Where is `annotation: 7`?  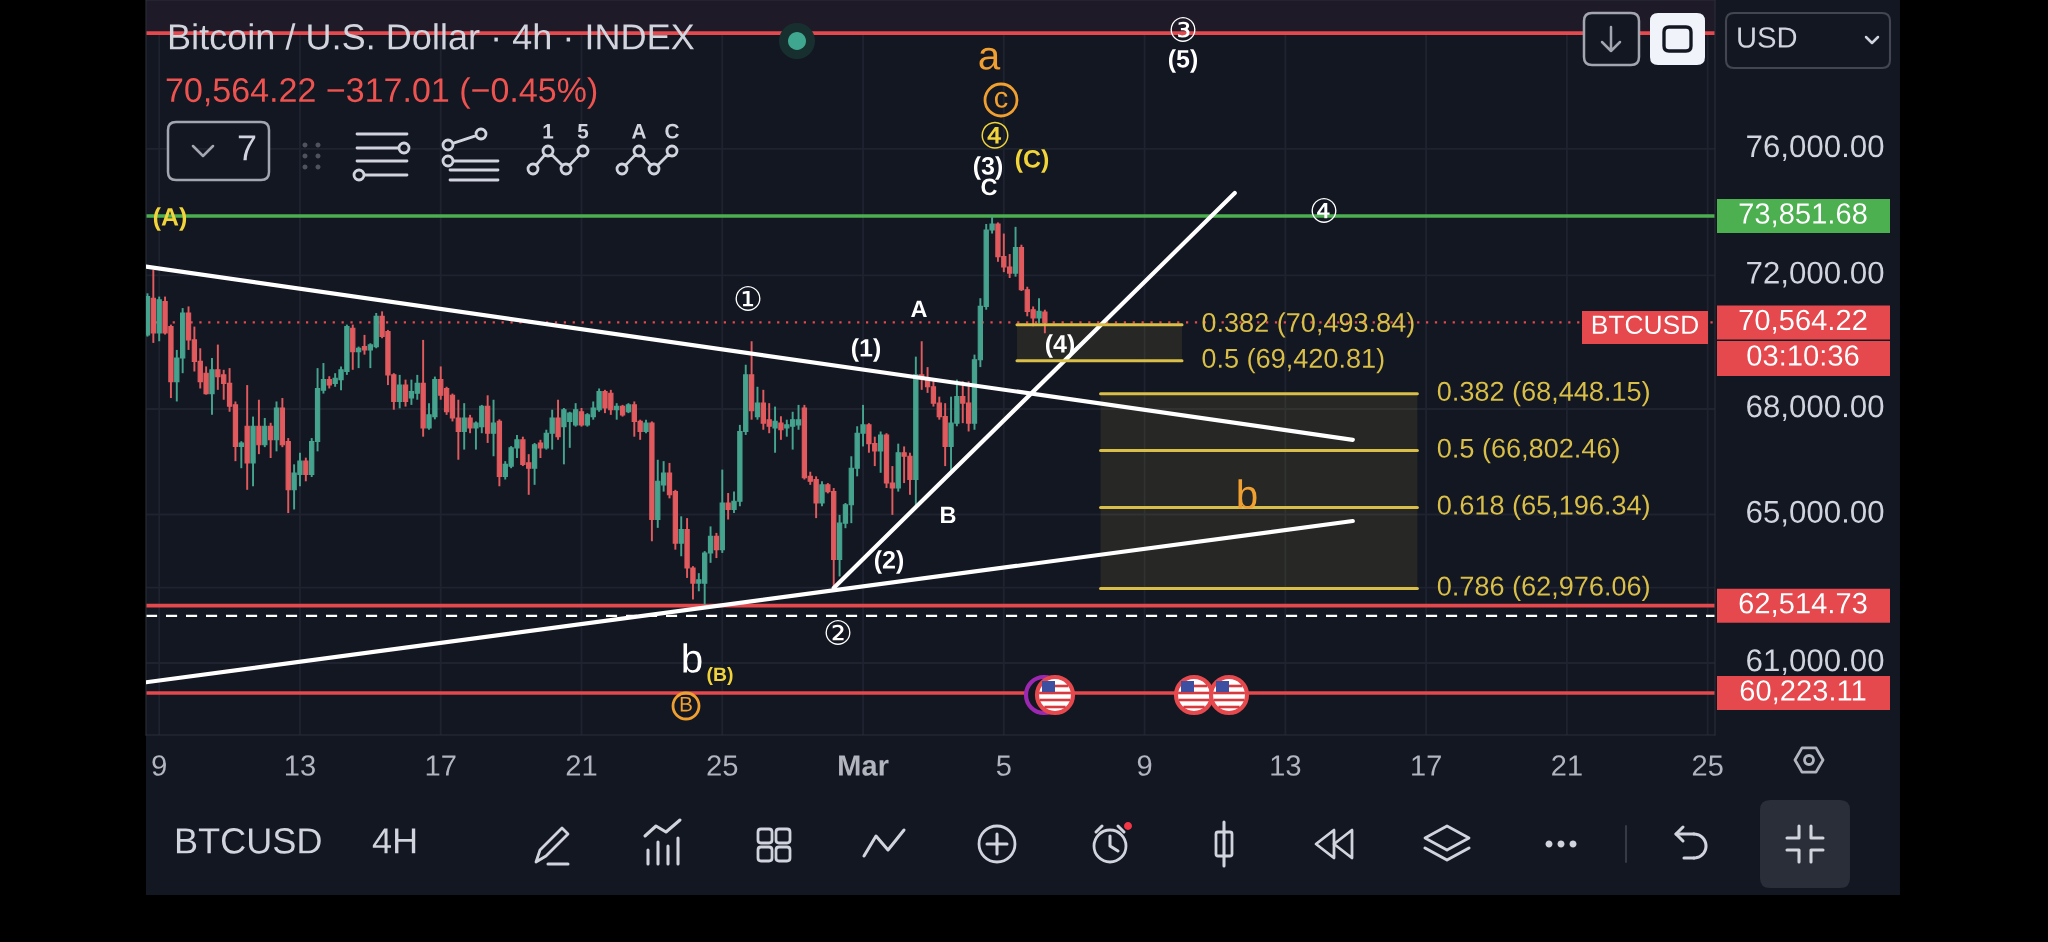 annotation: 7 is located at coordinates (247, 148).